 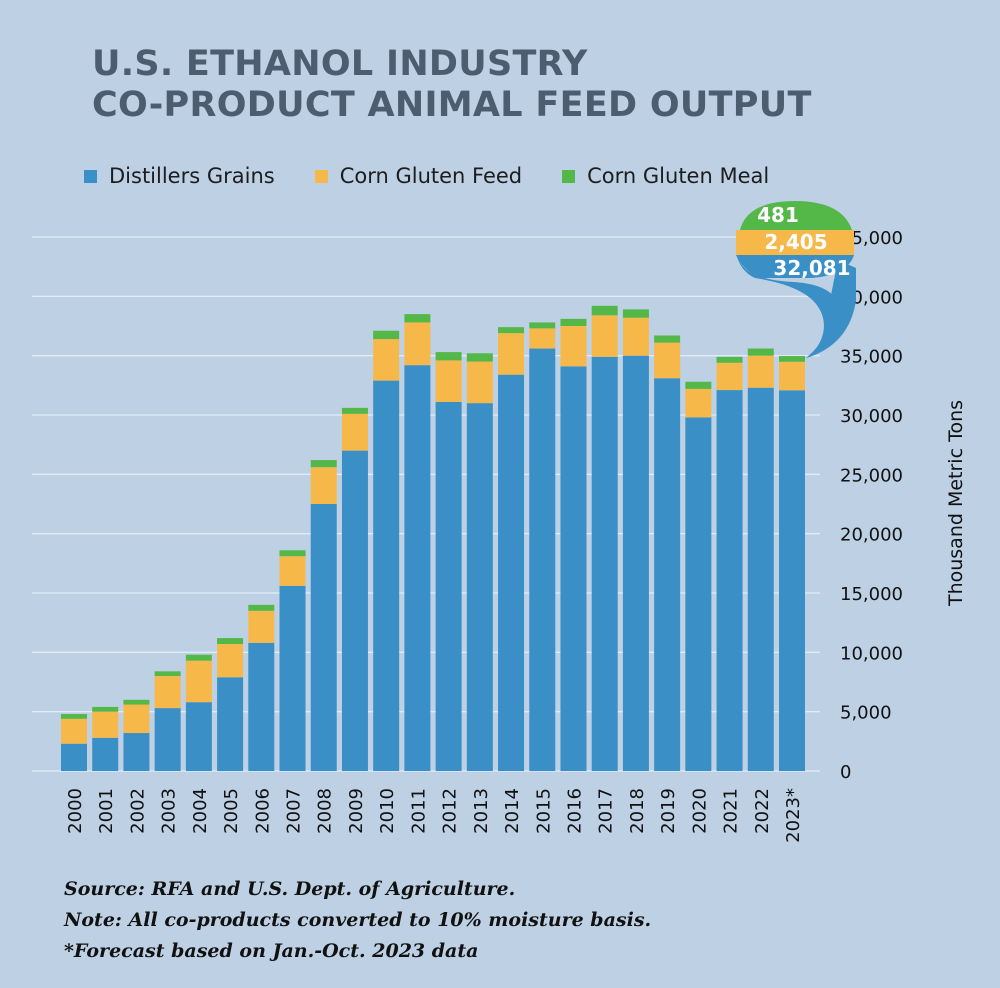 I want to click on x-tick-label: 2012, so click(x=450, y=811).